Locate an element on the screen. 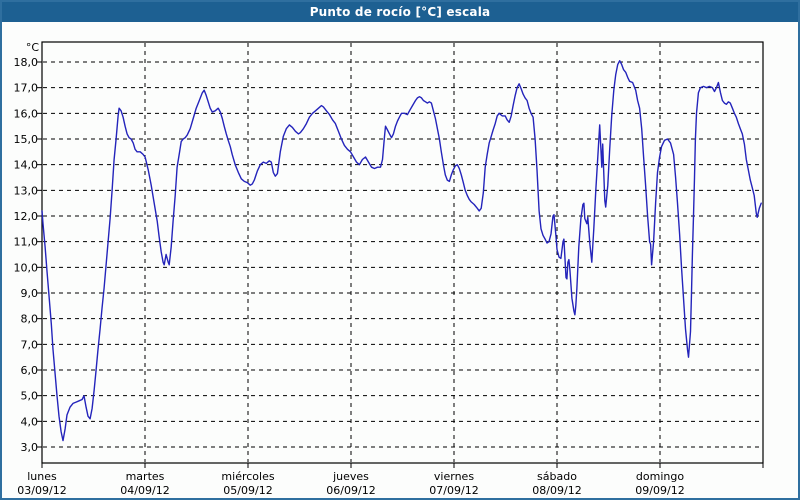 This screenshot has height=500, width=800. y-tick-label: 6,0 is located at coordinates (30, 370).